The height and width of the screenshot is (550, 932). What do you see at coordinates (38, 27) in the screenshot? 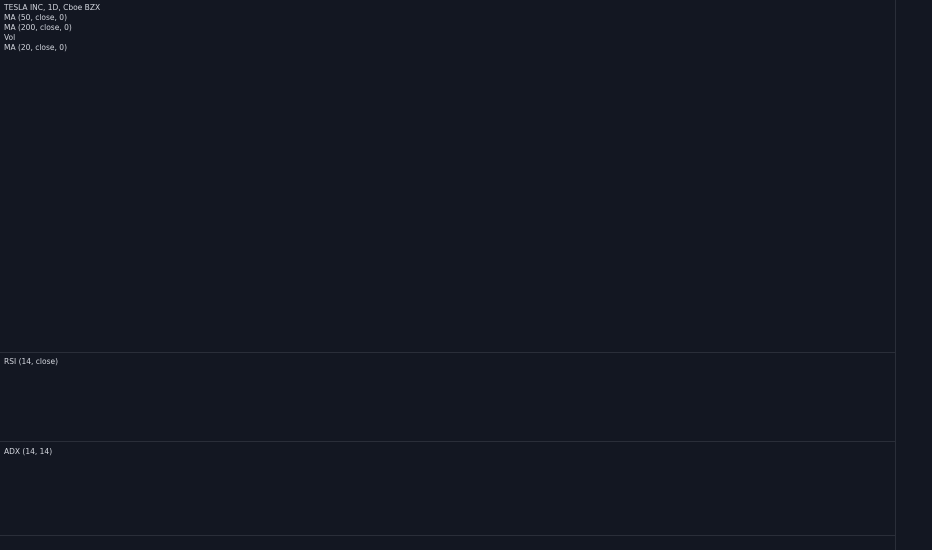
I see `indicator-legend: MA (200, close, 0)` at bounding box center [38, 27].